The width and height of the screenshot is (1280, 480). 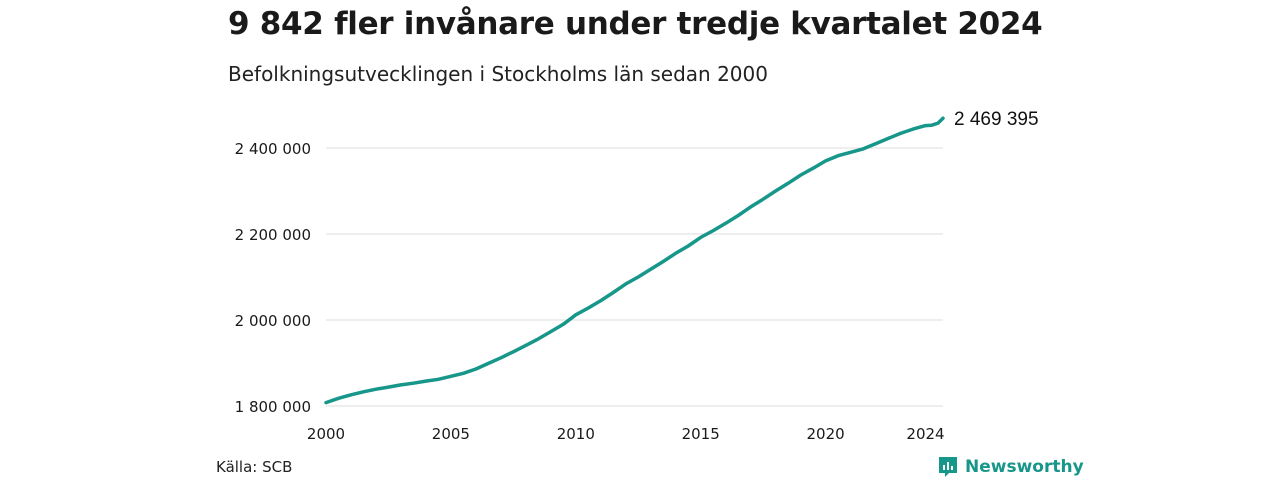 What do you see at coordinates (576, 434) in the screenshot?
I see `x-tick-label: 2010` at bounding box center [576, 434].